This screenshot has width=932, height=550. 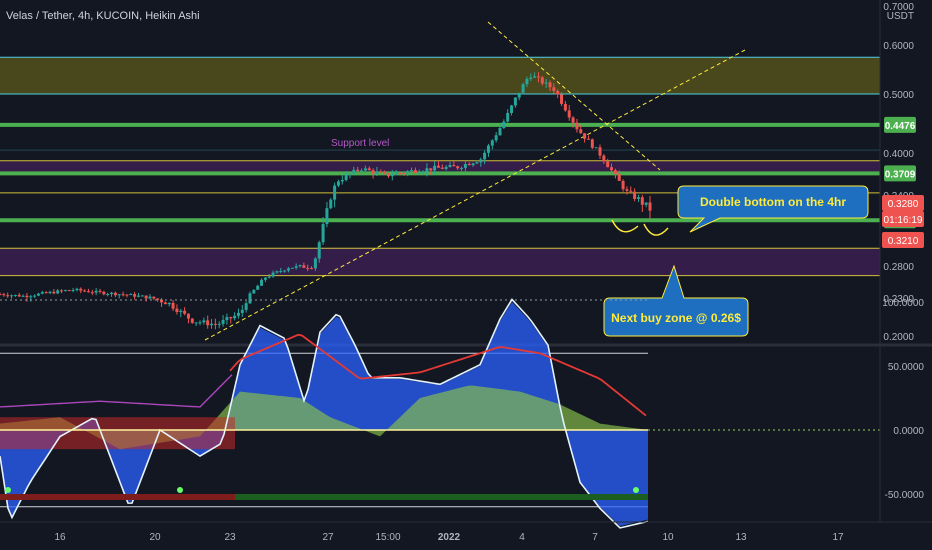 I want to click on callout-text: Double bottom on the 4hr, so click(x=773, y=202).